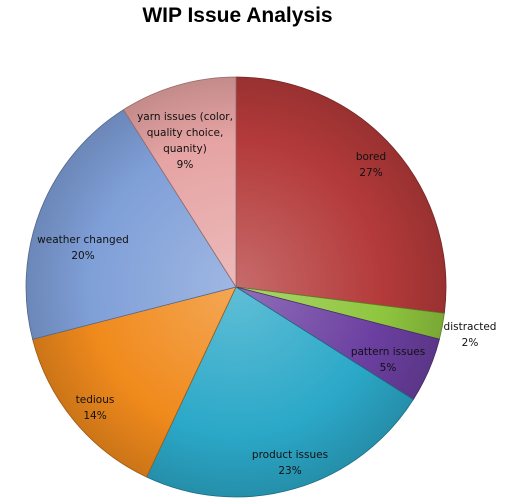  What do you see at coordinates (185, 117) in the screenshot?
I see `slice-name: yarn issues (color,` at bounding box center [185, 117].